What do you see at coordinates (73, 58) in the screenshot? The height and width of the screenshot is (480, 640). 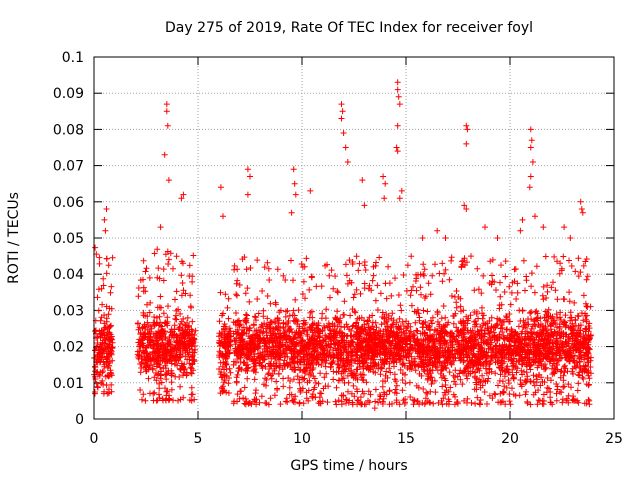 I see `y-tick-label: 0.1` at bounding box center [73, 58].